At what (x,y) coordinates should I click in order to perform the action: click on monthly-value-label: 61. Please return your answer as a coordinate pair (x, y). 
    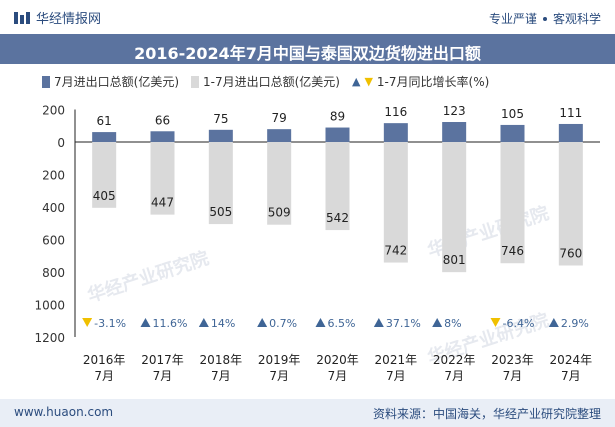
    Looking at the image, I should click on (104, 121).